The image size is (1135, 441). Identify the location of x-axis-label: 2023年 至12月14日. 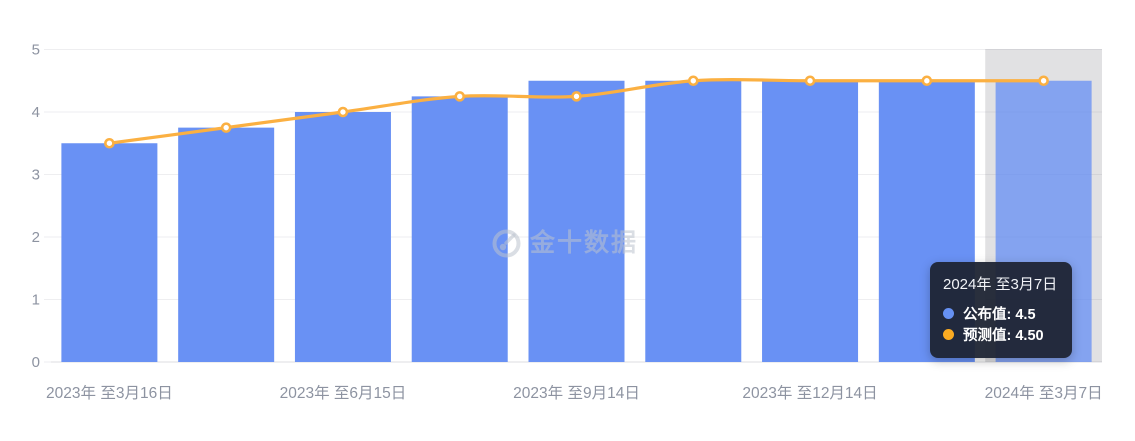
(809, 393).